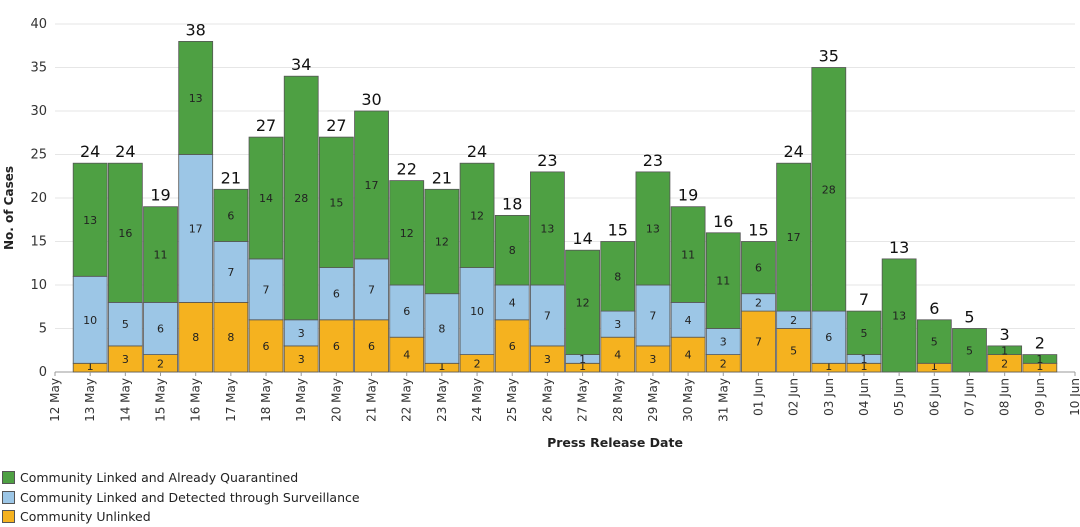 This screenshot has height=527, width=1080. Describe the element at coordinates (934, 308) in the screenshot. I see `total-label: 6` at that location.